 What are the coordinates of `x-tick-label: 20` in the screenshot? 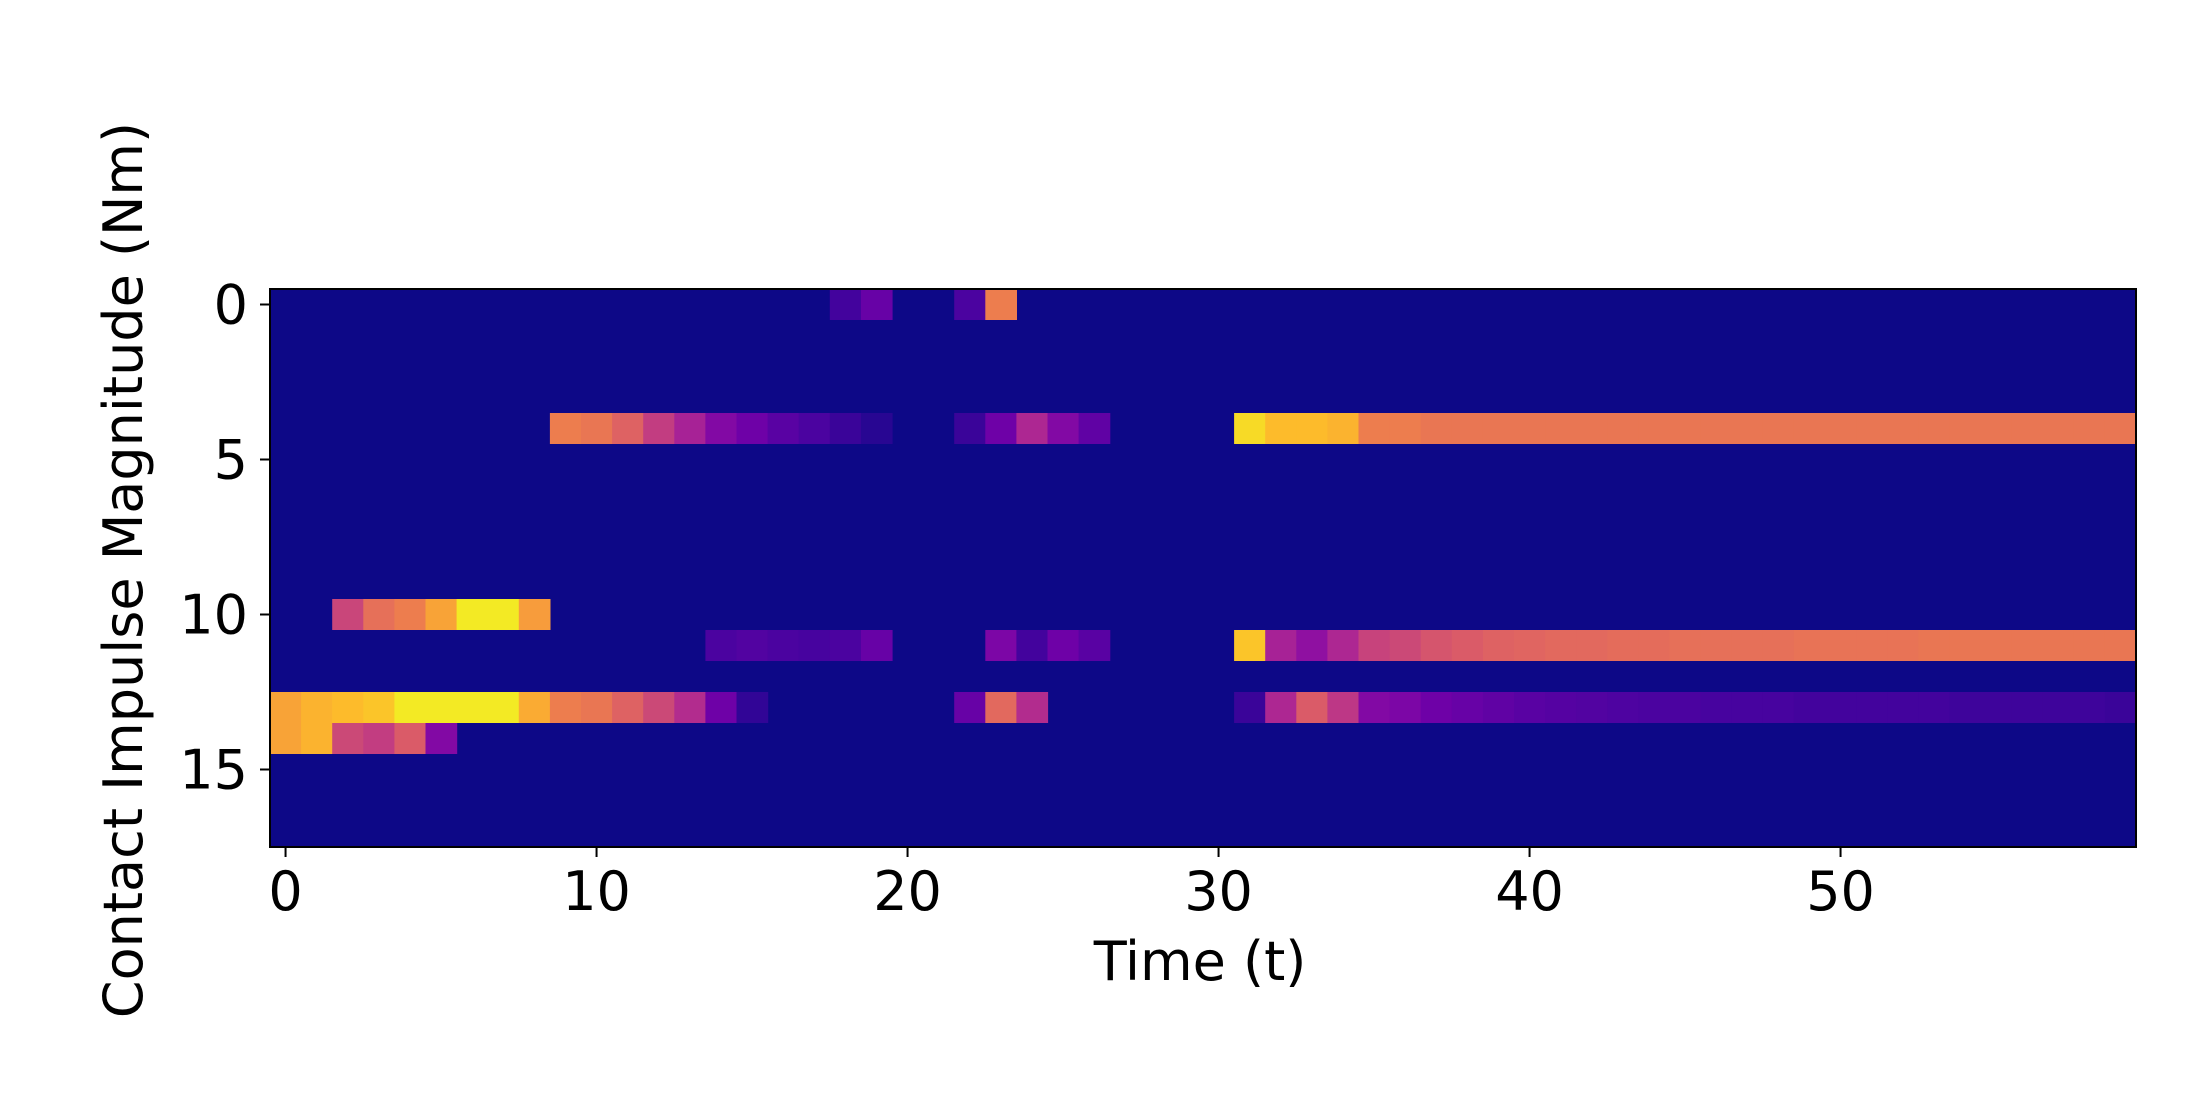 It's located at (907, 891).